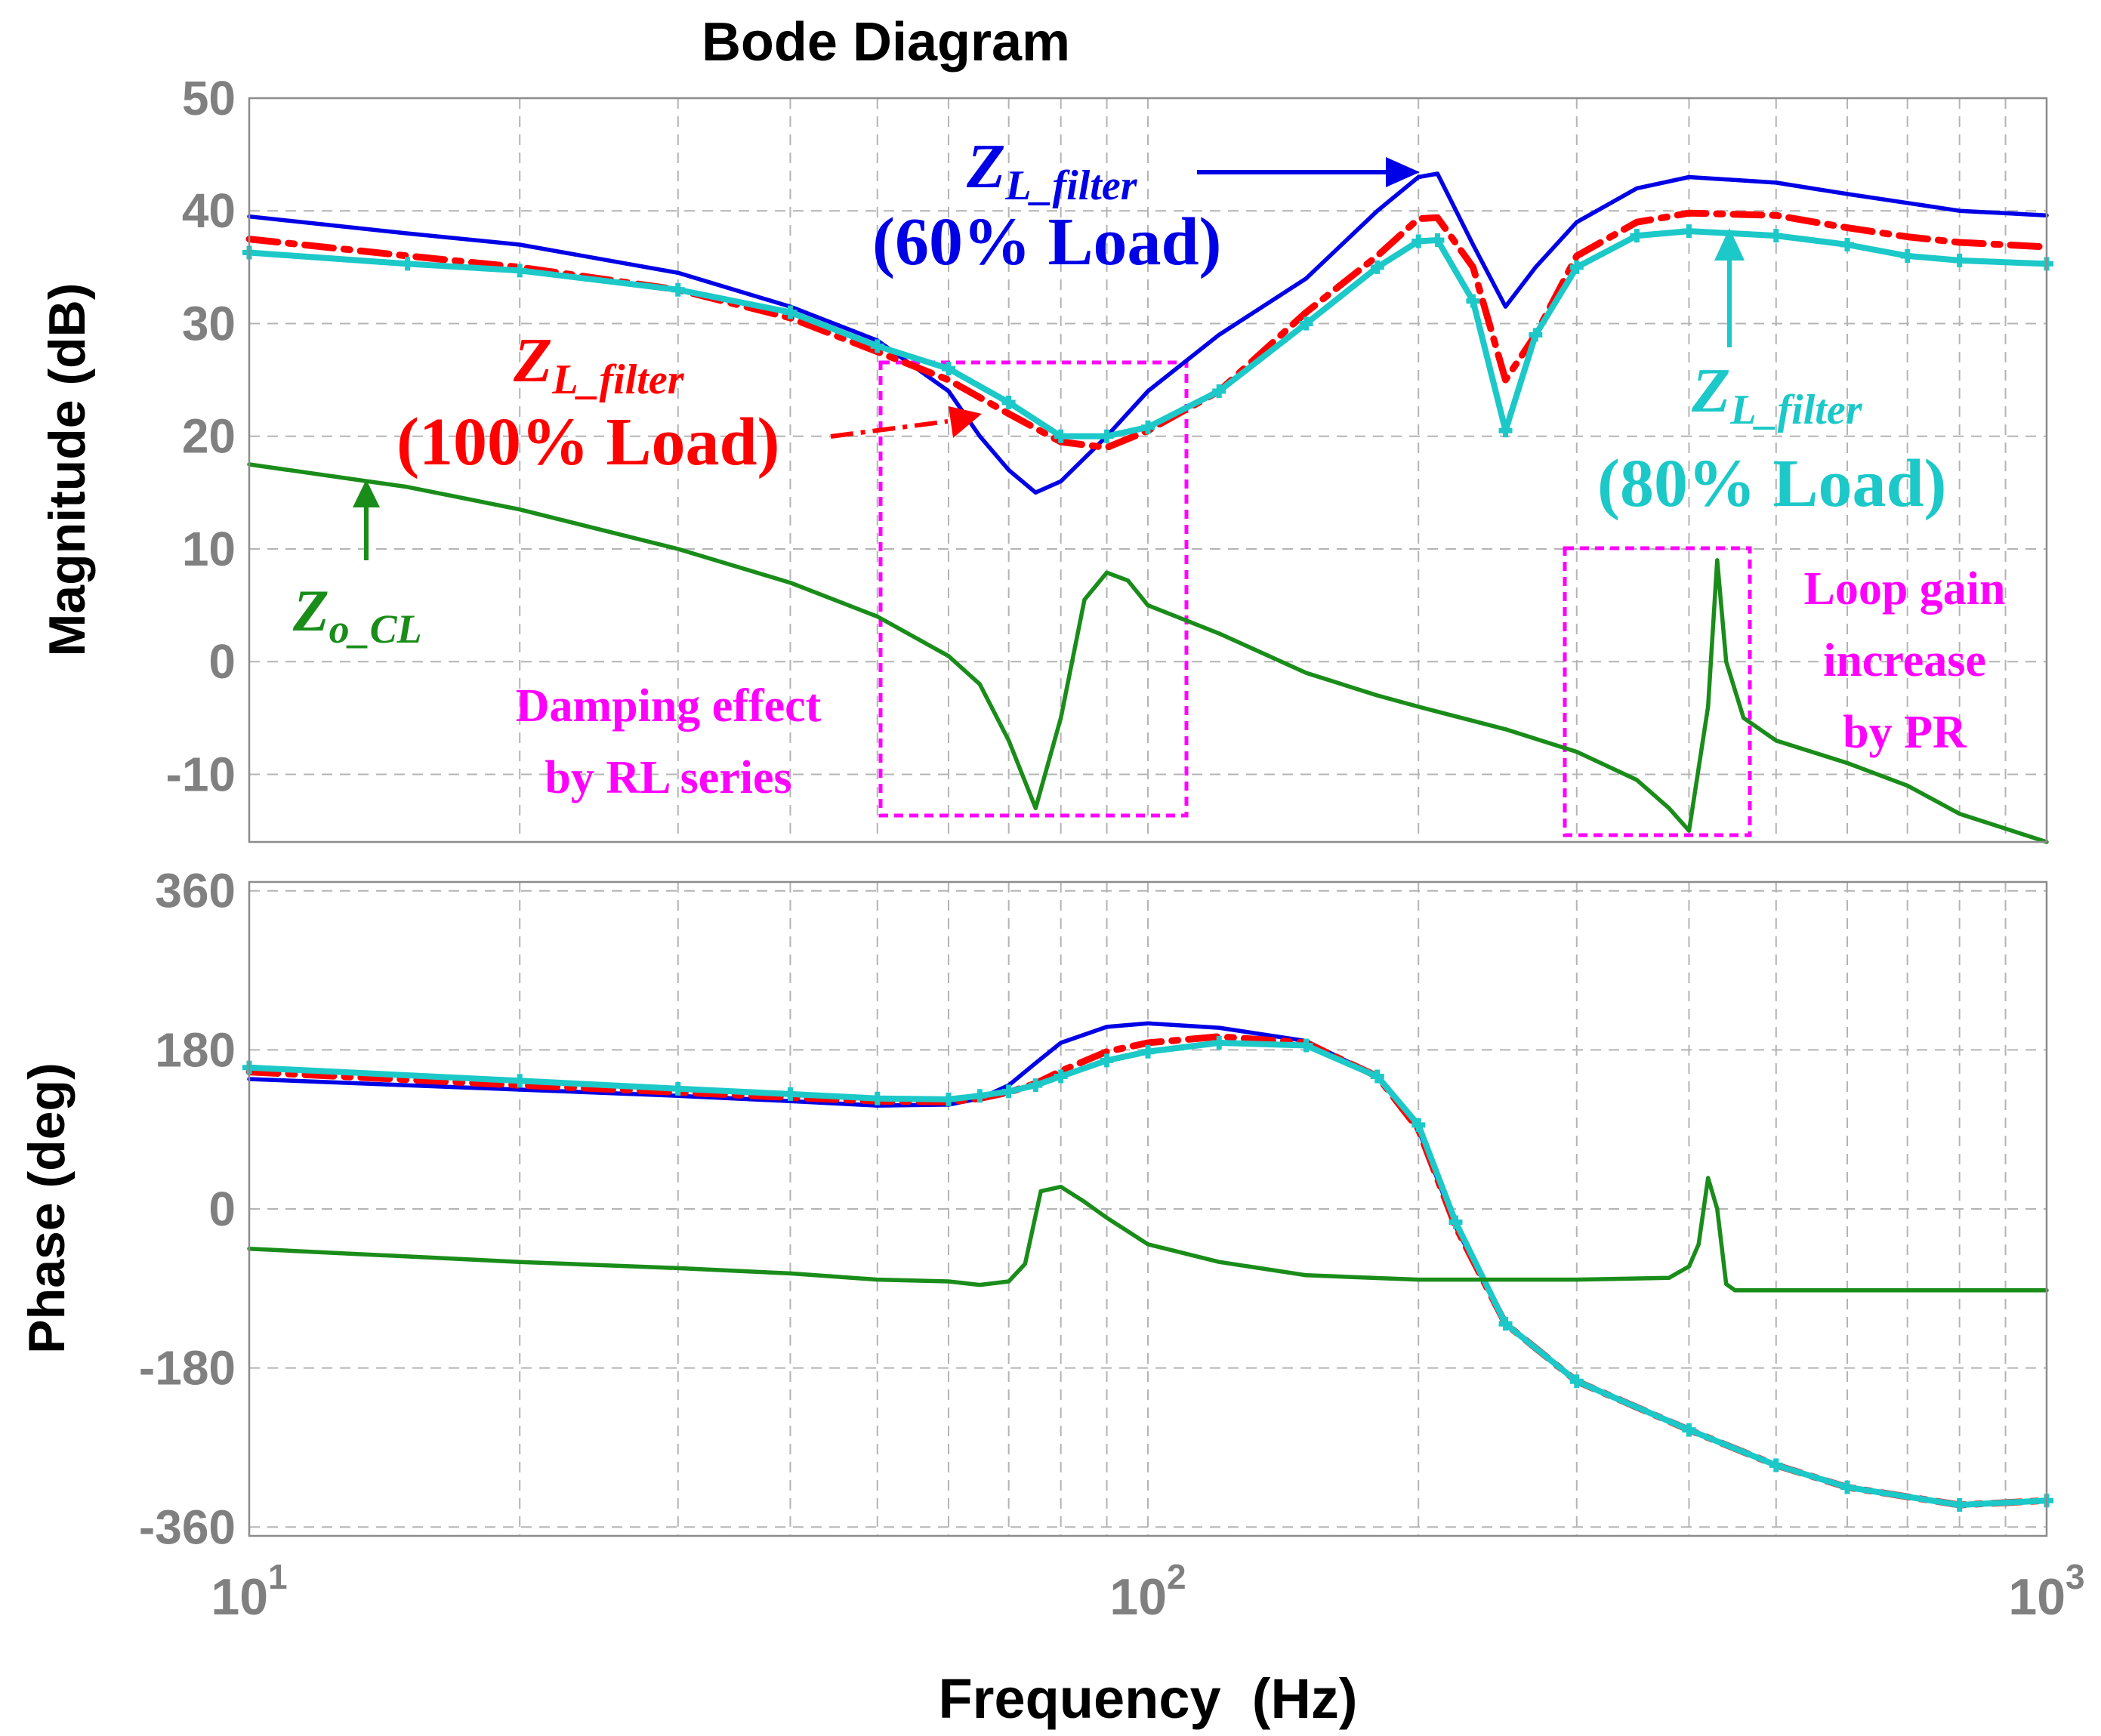 The height and width of the screenshot is (1736, 2101). Describe the element at coordinates (1730, 245) in the screenshot. I see `arrow-zl80-head` at that location.